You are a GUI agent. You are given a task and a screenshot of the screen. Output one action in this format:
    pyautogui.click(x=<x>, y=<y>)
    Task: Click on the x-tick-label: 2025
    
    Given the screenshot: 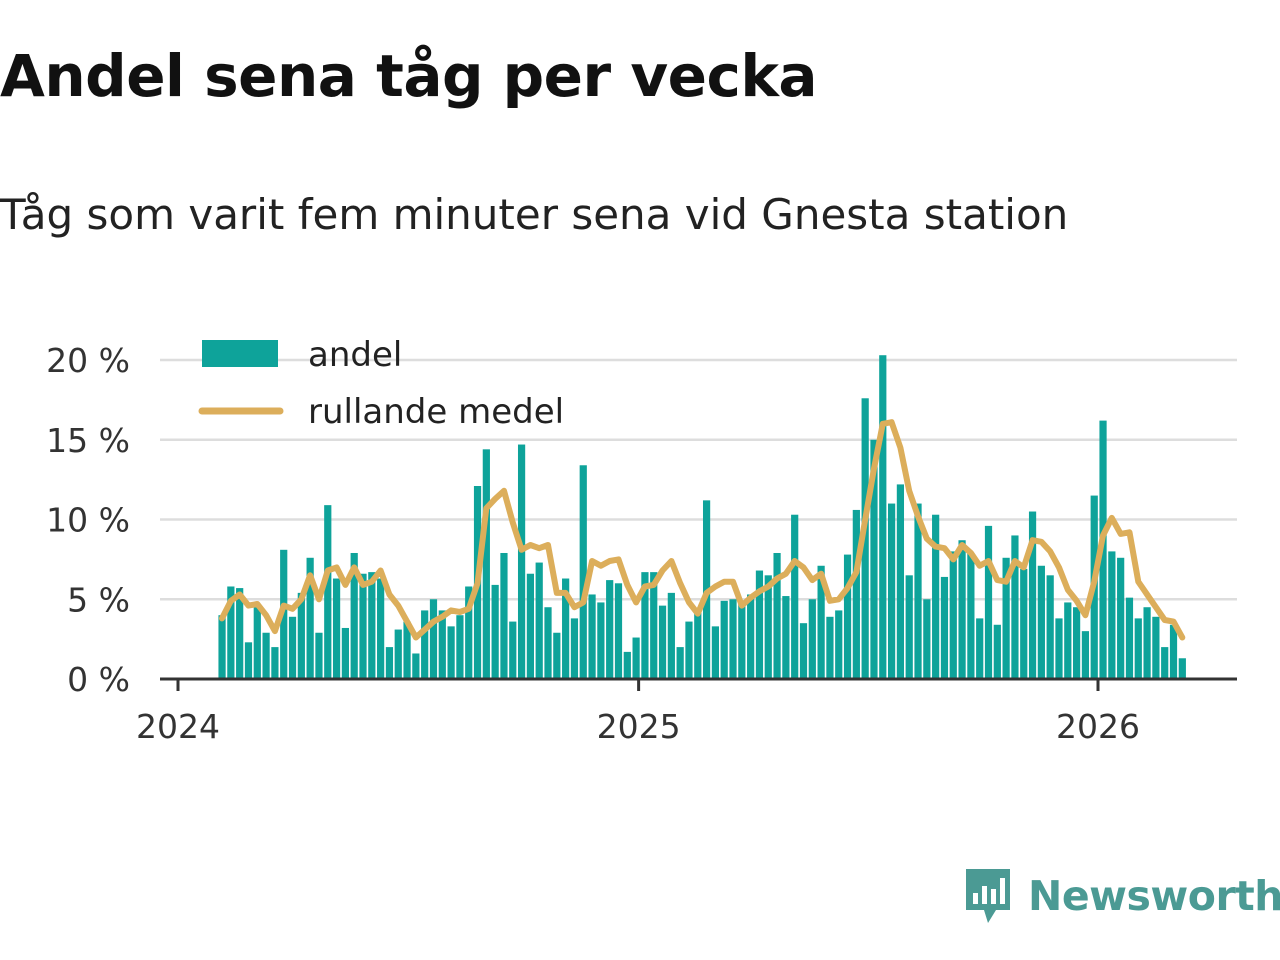 What is the action you would take?
    pyautogui.click(x=639, y=726)
    